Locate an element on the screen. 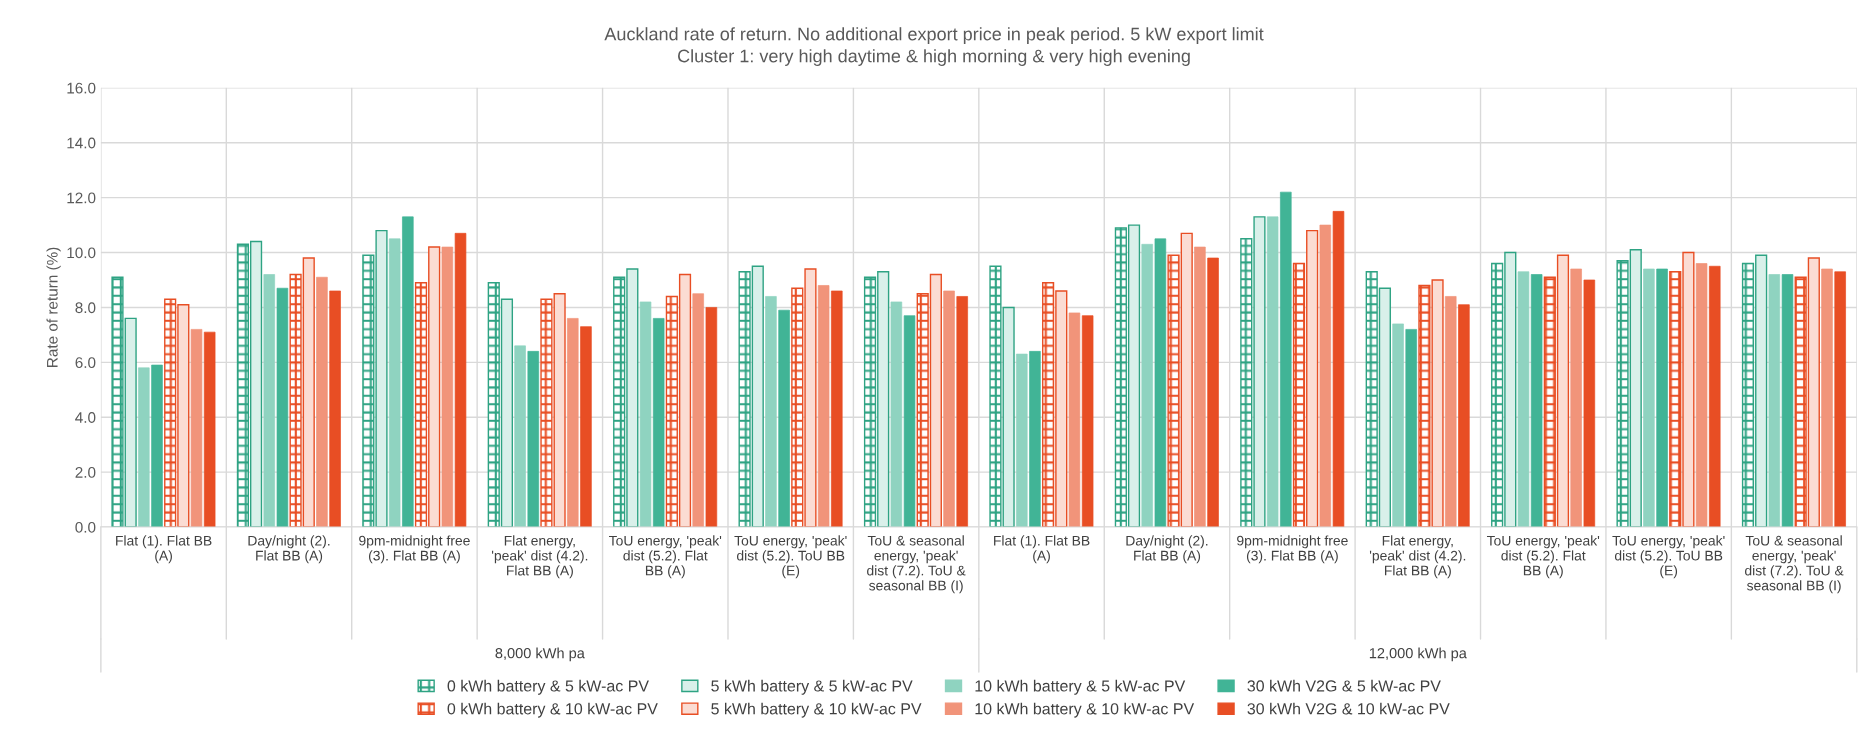 The height and width of the screenshot is (732, 1868). y-tick-label: 10.0 is located at coordinates (81, 253).